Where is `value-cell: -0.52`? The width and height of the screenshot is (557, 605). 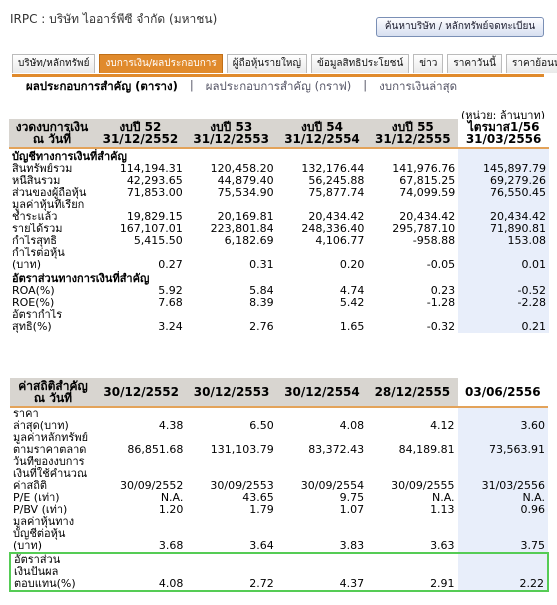 value-cell: -0.52 is located at coordinates (503, 291).